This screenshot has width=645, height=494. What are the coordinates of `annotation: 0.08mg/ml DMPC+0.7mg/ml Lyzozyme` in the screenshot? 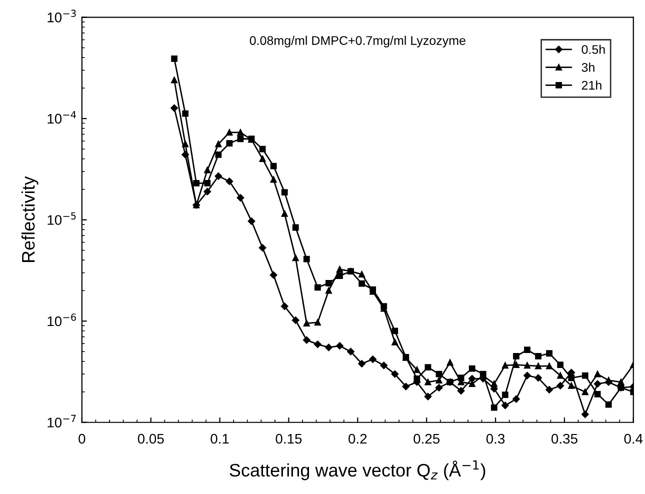 It's located at (358, 42).